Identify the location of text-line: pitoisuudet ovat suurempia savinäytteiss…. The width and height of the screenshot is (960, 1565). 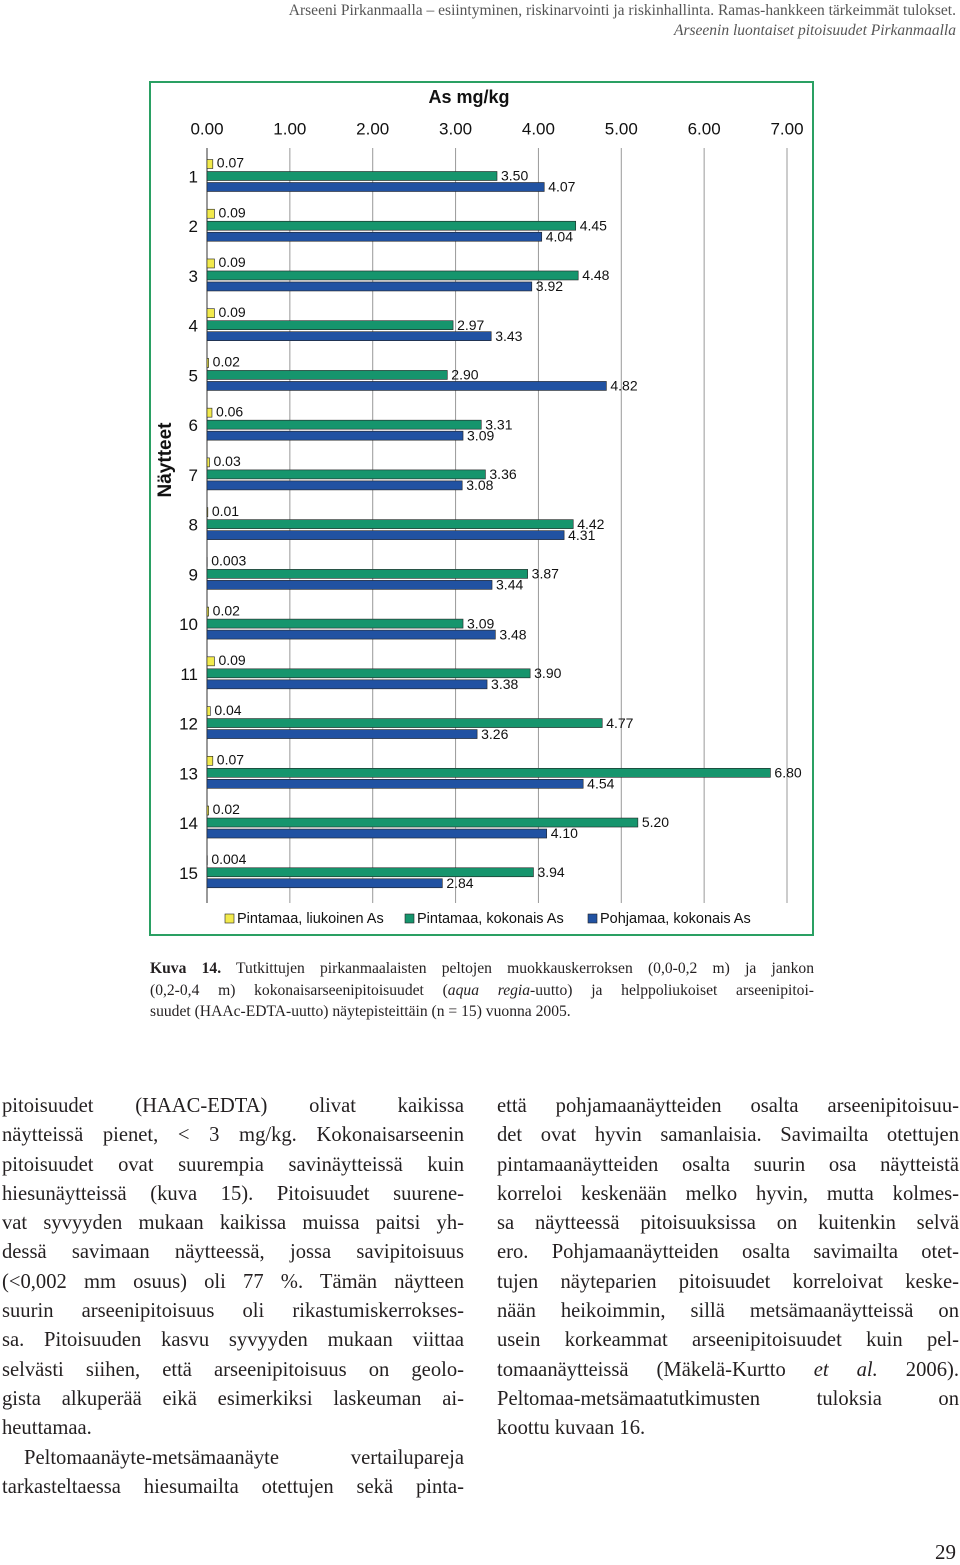
(233, 1164).